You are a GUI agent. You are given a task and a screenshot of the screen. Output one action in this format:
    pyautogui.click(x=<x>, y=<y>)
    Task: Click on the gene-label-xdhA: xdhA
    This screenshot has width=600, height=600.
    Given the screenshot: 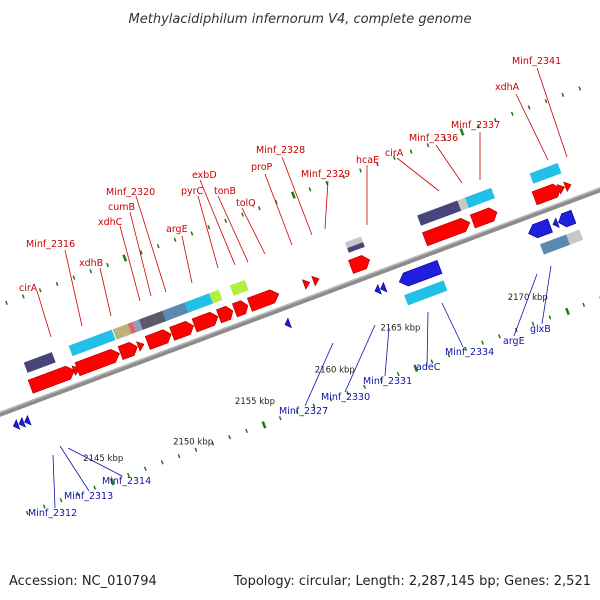 What is the action you would take?
    pyautogui.click(x=507, y=87)
    